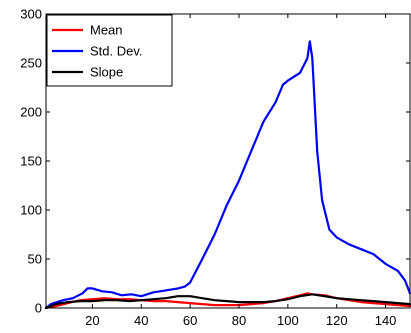  I want to click on x-tick-label: 20, so click(92, 320).